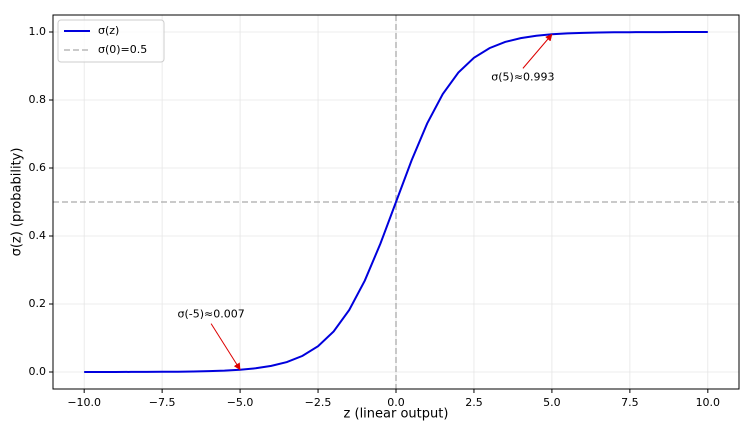  I want to click on y-tick-label: 0.2, so click(38, 303).